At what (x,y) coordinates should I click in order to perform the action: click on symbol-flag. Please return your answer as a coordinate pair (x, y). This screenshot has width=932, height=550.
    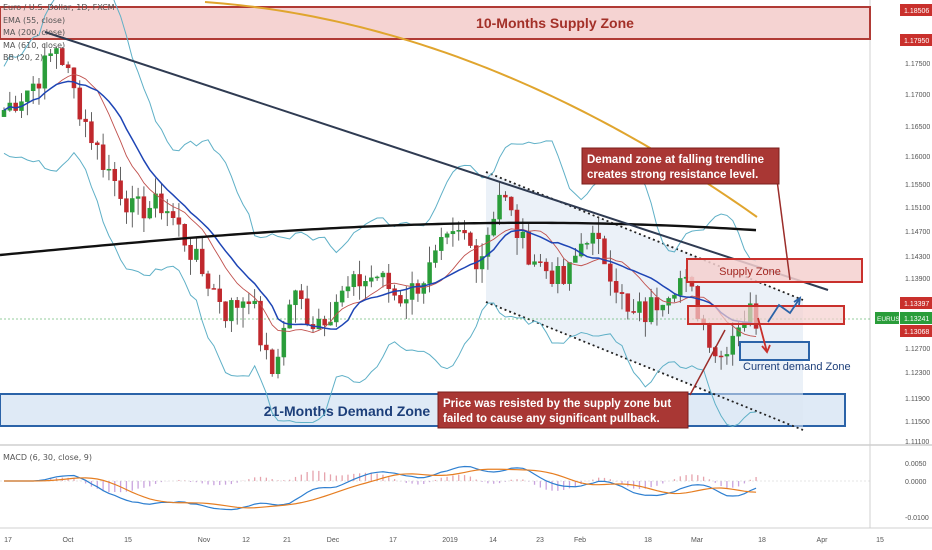
    Looking at the image, I should click on (887, 318).